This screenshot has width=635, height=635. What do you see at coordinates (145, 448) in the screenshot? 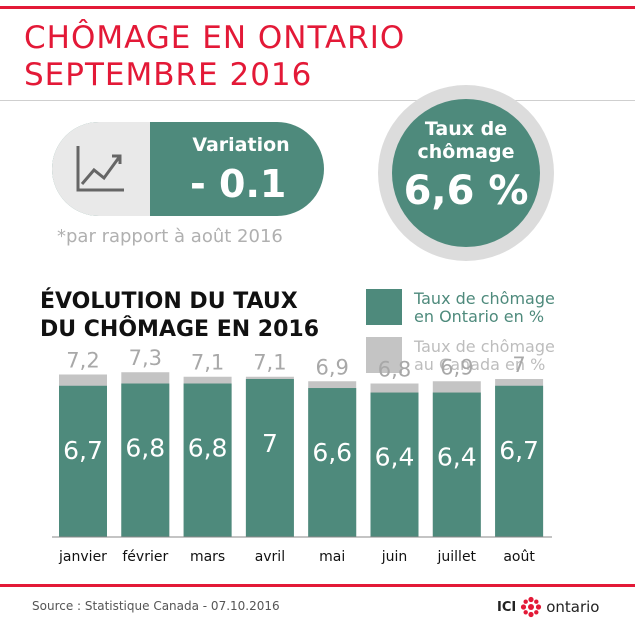
I see `label-ontario-1: 6,8` at bounding box center [145, 448].